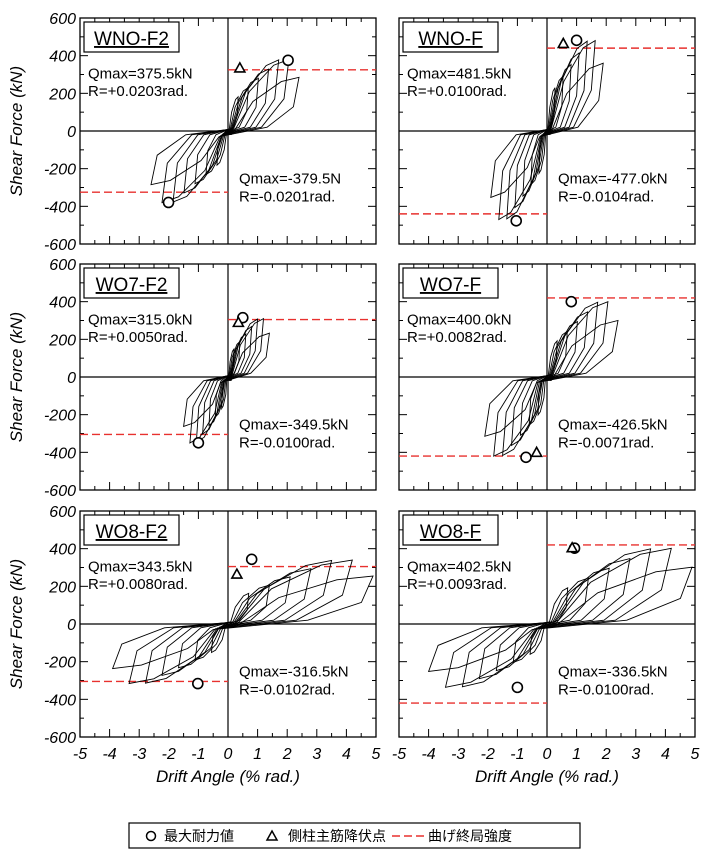  Describe the element at coordinates (272, 835) in the screenshot. I see `legend-yield-marker` at that location.